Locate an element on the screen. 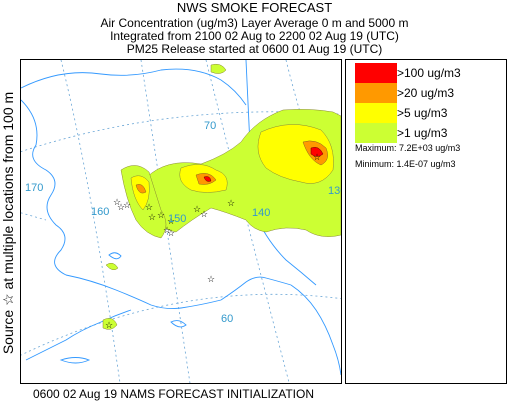  smoke-peak-central is located at coordinates (207, 179).